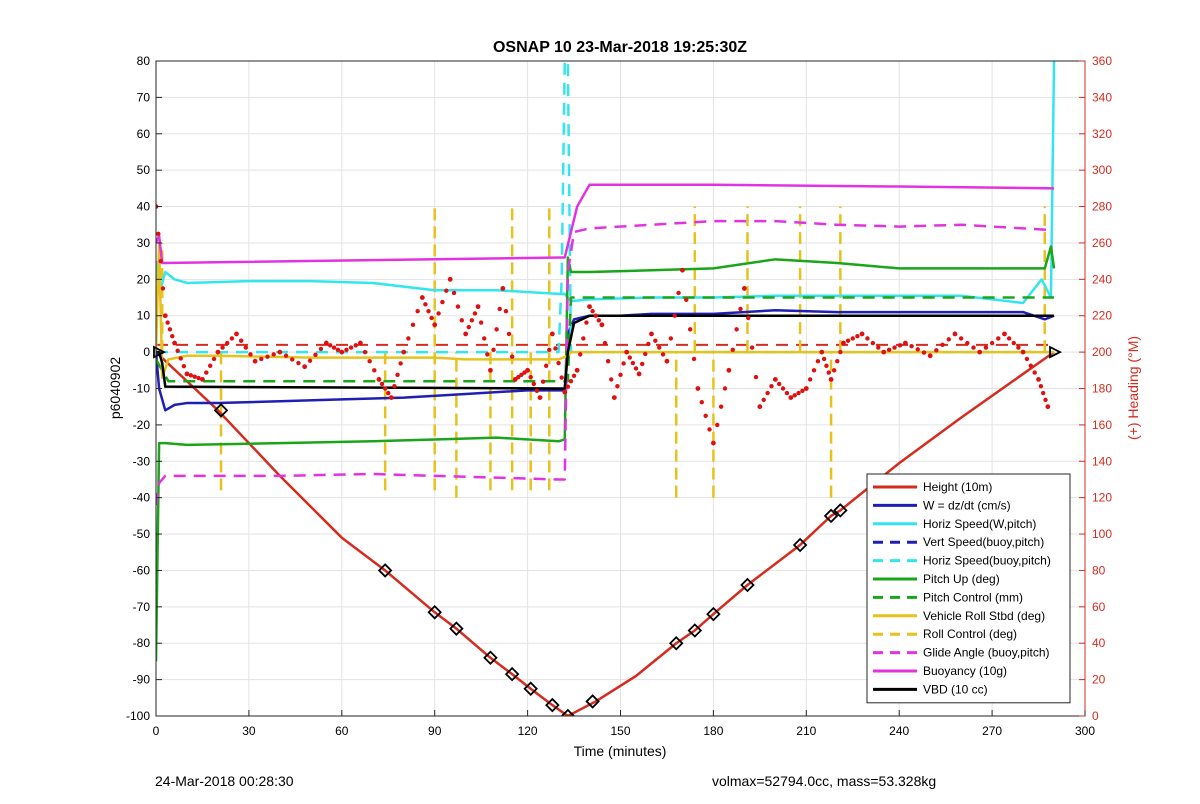 This screenshot has width=1200, height=804. Describe the element at coordinates (146, 352) in the screenshot. I see `y-tick-label: 0` at that location.